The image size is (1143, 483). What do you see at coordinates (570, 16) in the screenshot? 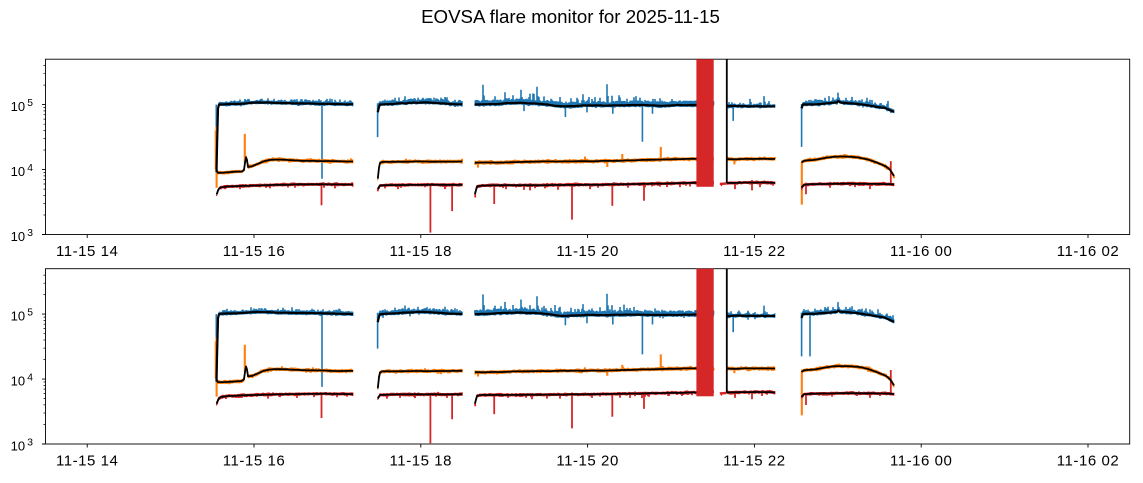
I see `svg-text:EOVSA flare monitor for 2025-1: EOVSA flare monitor for 2025-11-15` at bounding box center [570, 16].